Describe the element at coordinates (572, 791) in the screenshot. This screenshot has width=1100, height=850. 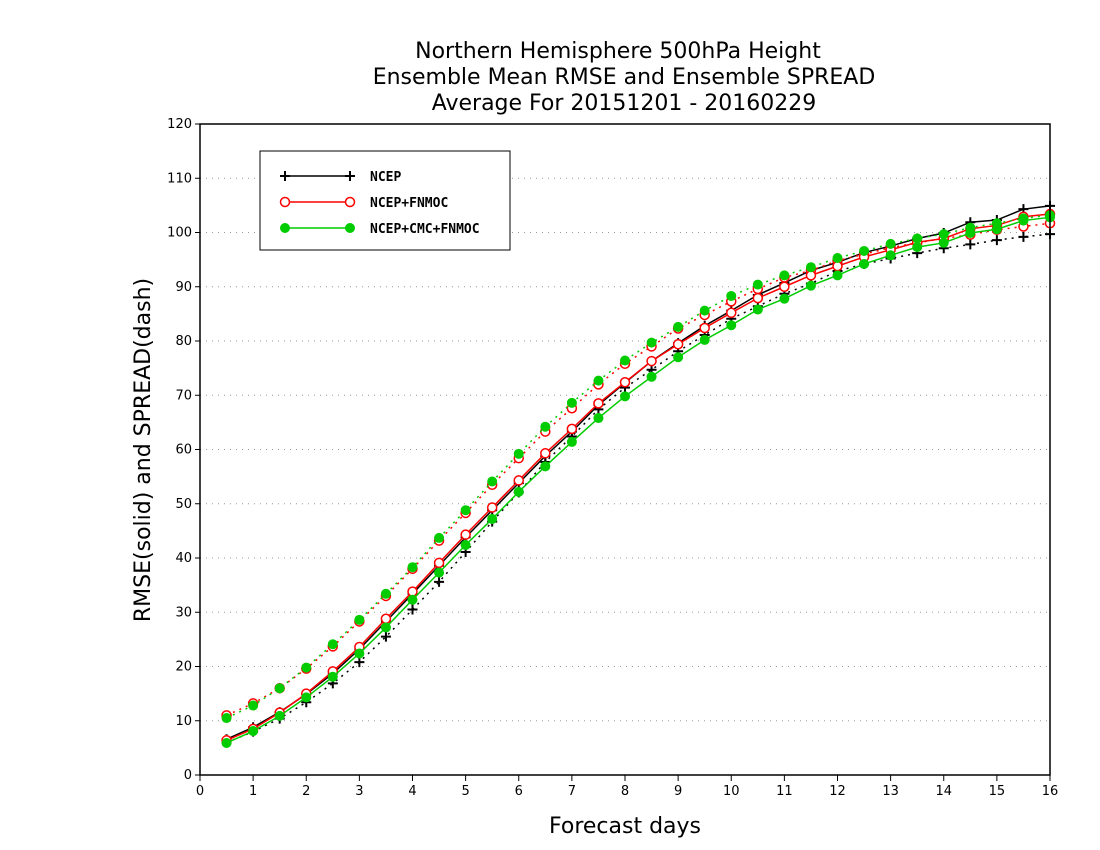
I see `x-tick-label: 7` at that location.